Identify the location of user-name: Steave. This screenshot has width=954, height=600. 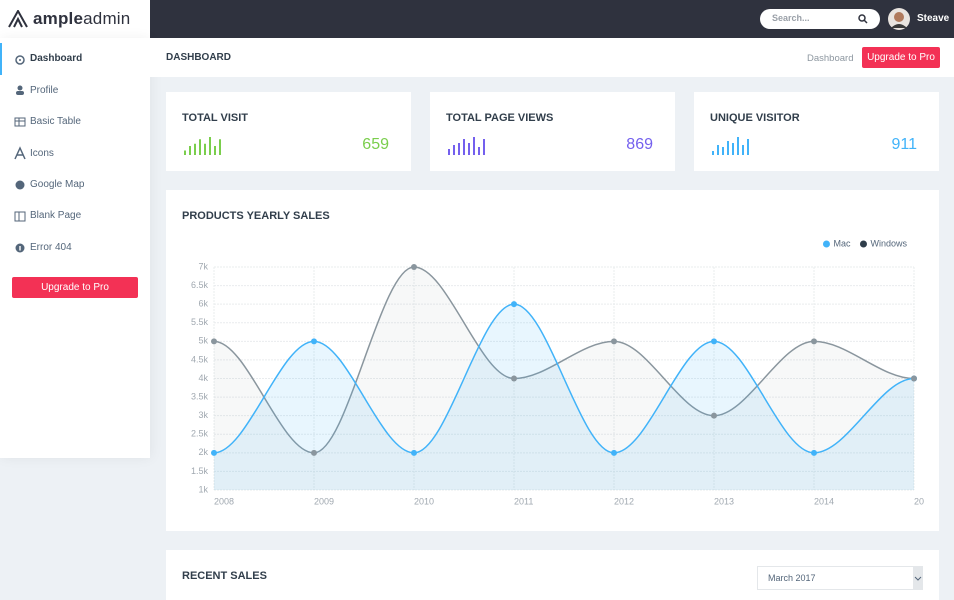
(933, 18).